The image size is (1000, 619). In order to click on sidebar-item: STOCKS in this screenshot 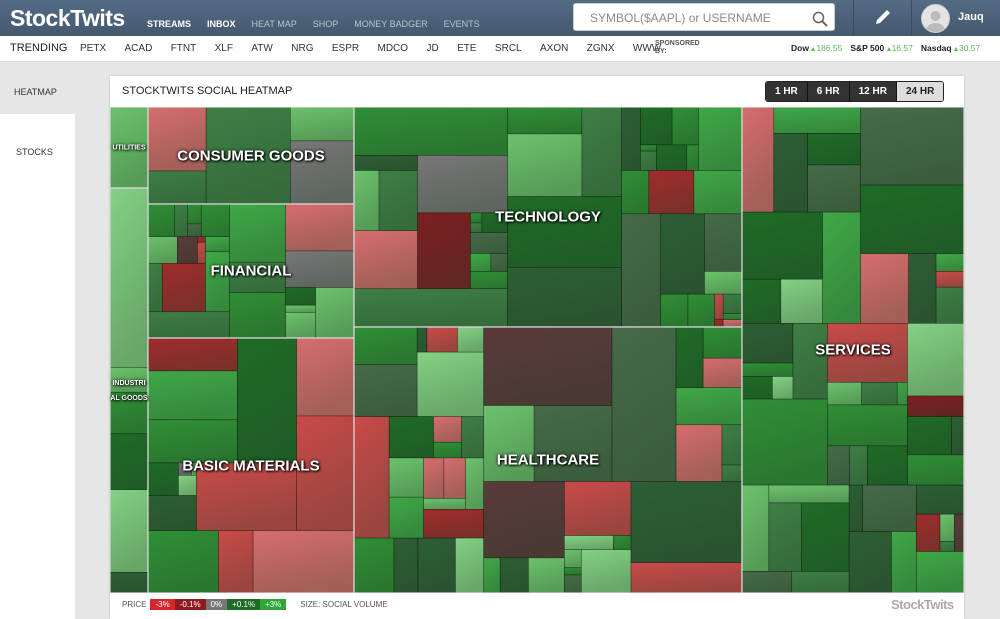, I will do `click(34, 152)`.